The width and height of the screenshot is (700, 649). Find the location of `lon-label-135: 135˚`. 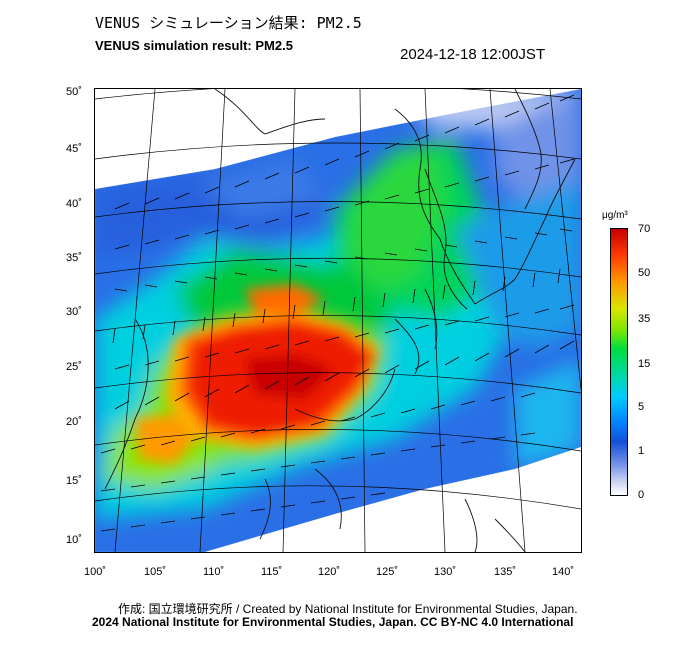

lon-label-135: 135˚ is located at coordinates (505, 572).